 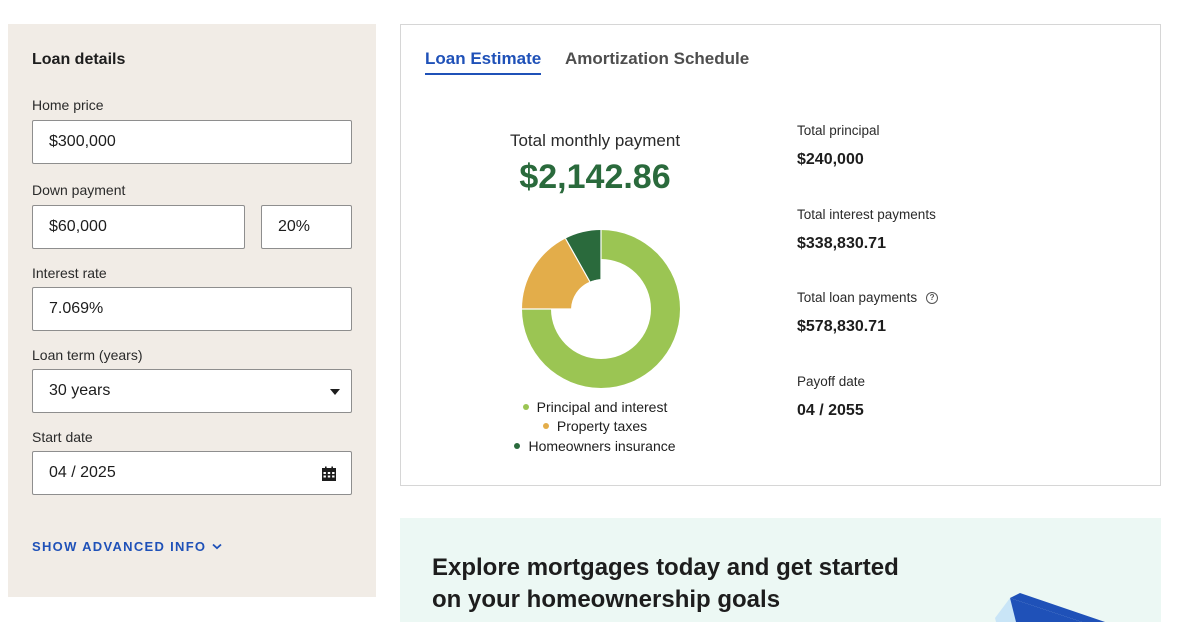 I want to click on donut-slice-principal-interest, so click(x=601, y=309).